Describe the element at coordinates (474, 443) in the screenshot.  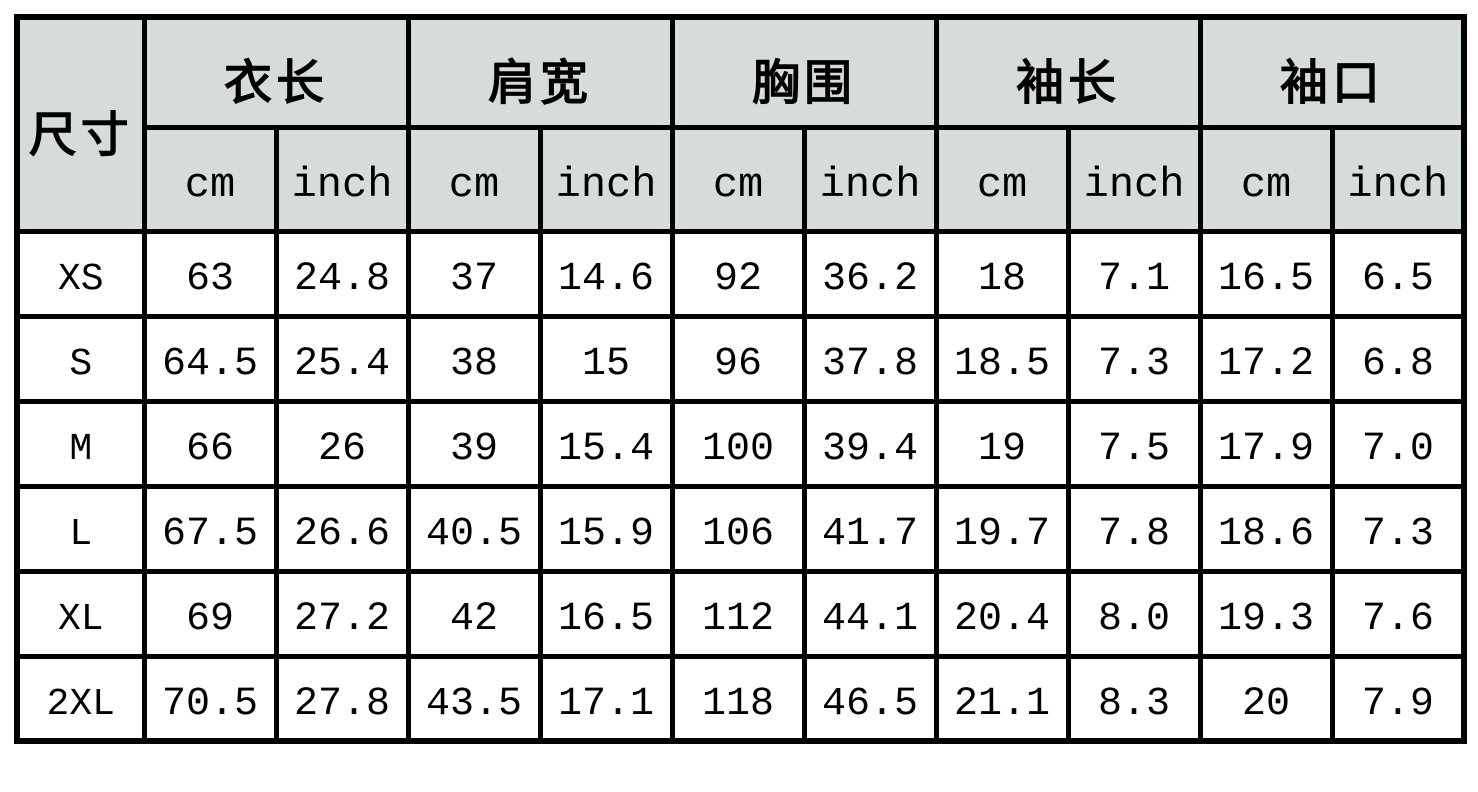
I see `value-cell: 39` at that location.